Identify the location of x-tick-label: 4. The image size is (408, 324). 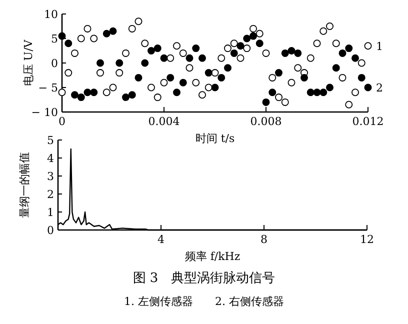
(161, 239).